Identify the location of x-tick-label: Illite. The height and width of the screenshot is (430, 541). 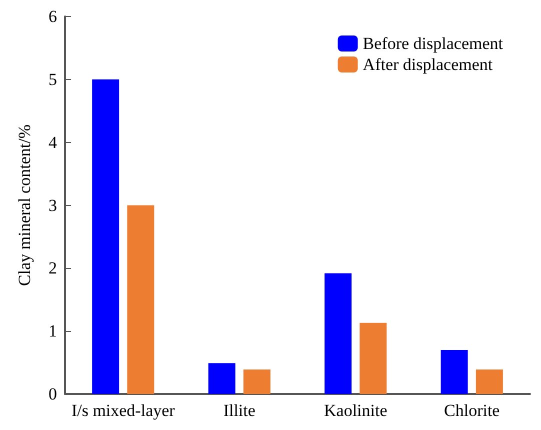
(239, 410).